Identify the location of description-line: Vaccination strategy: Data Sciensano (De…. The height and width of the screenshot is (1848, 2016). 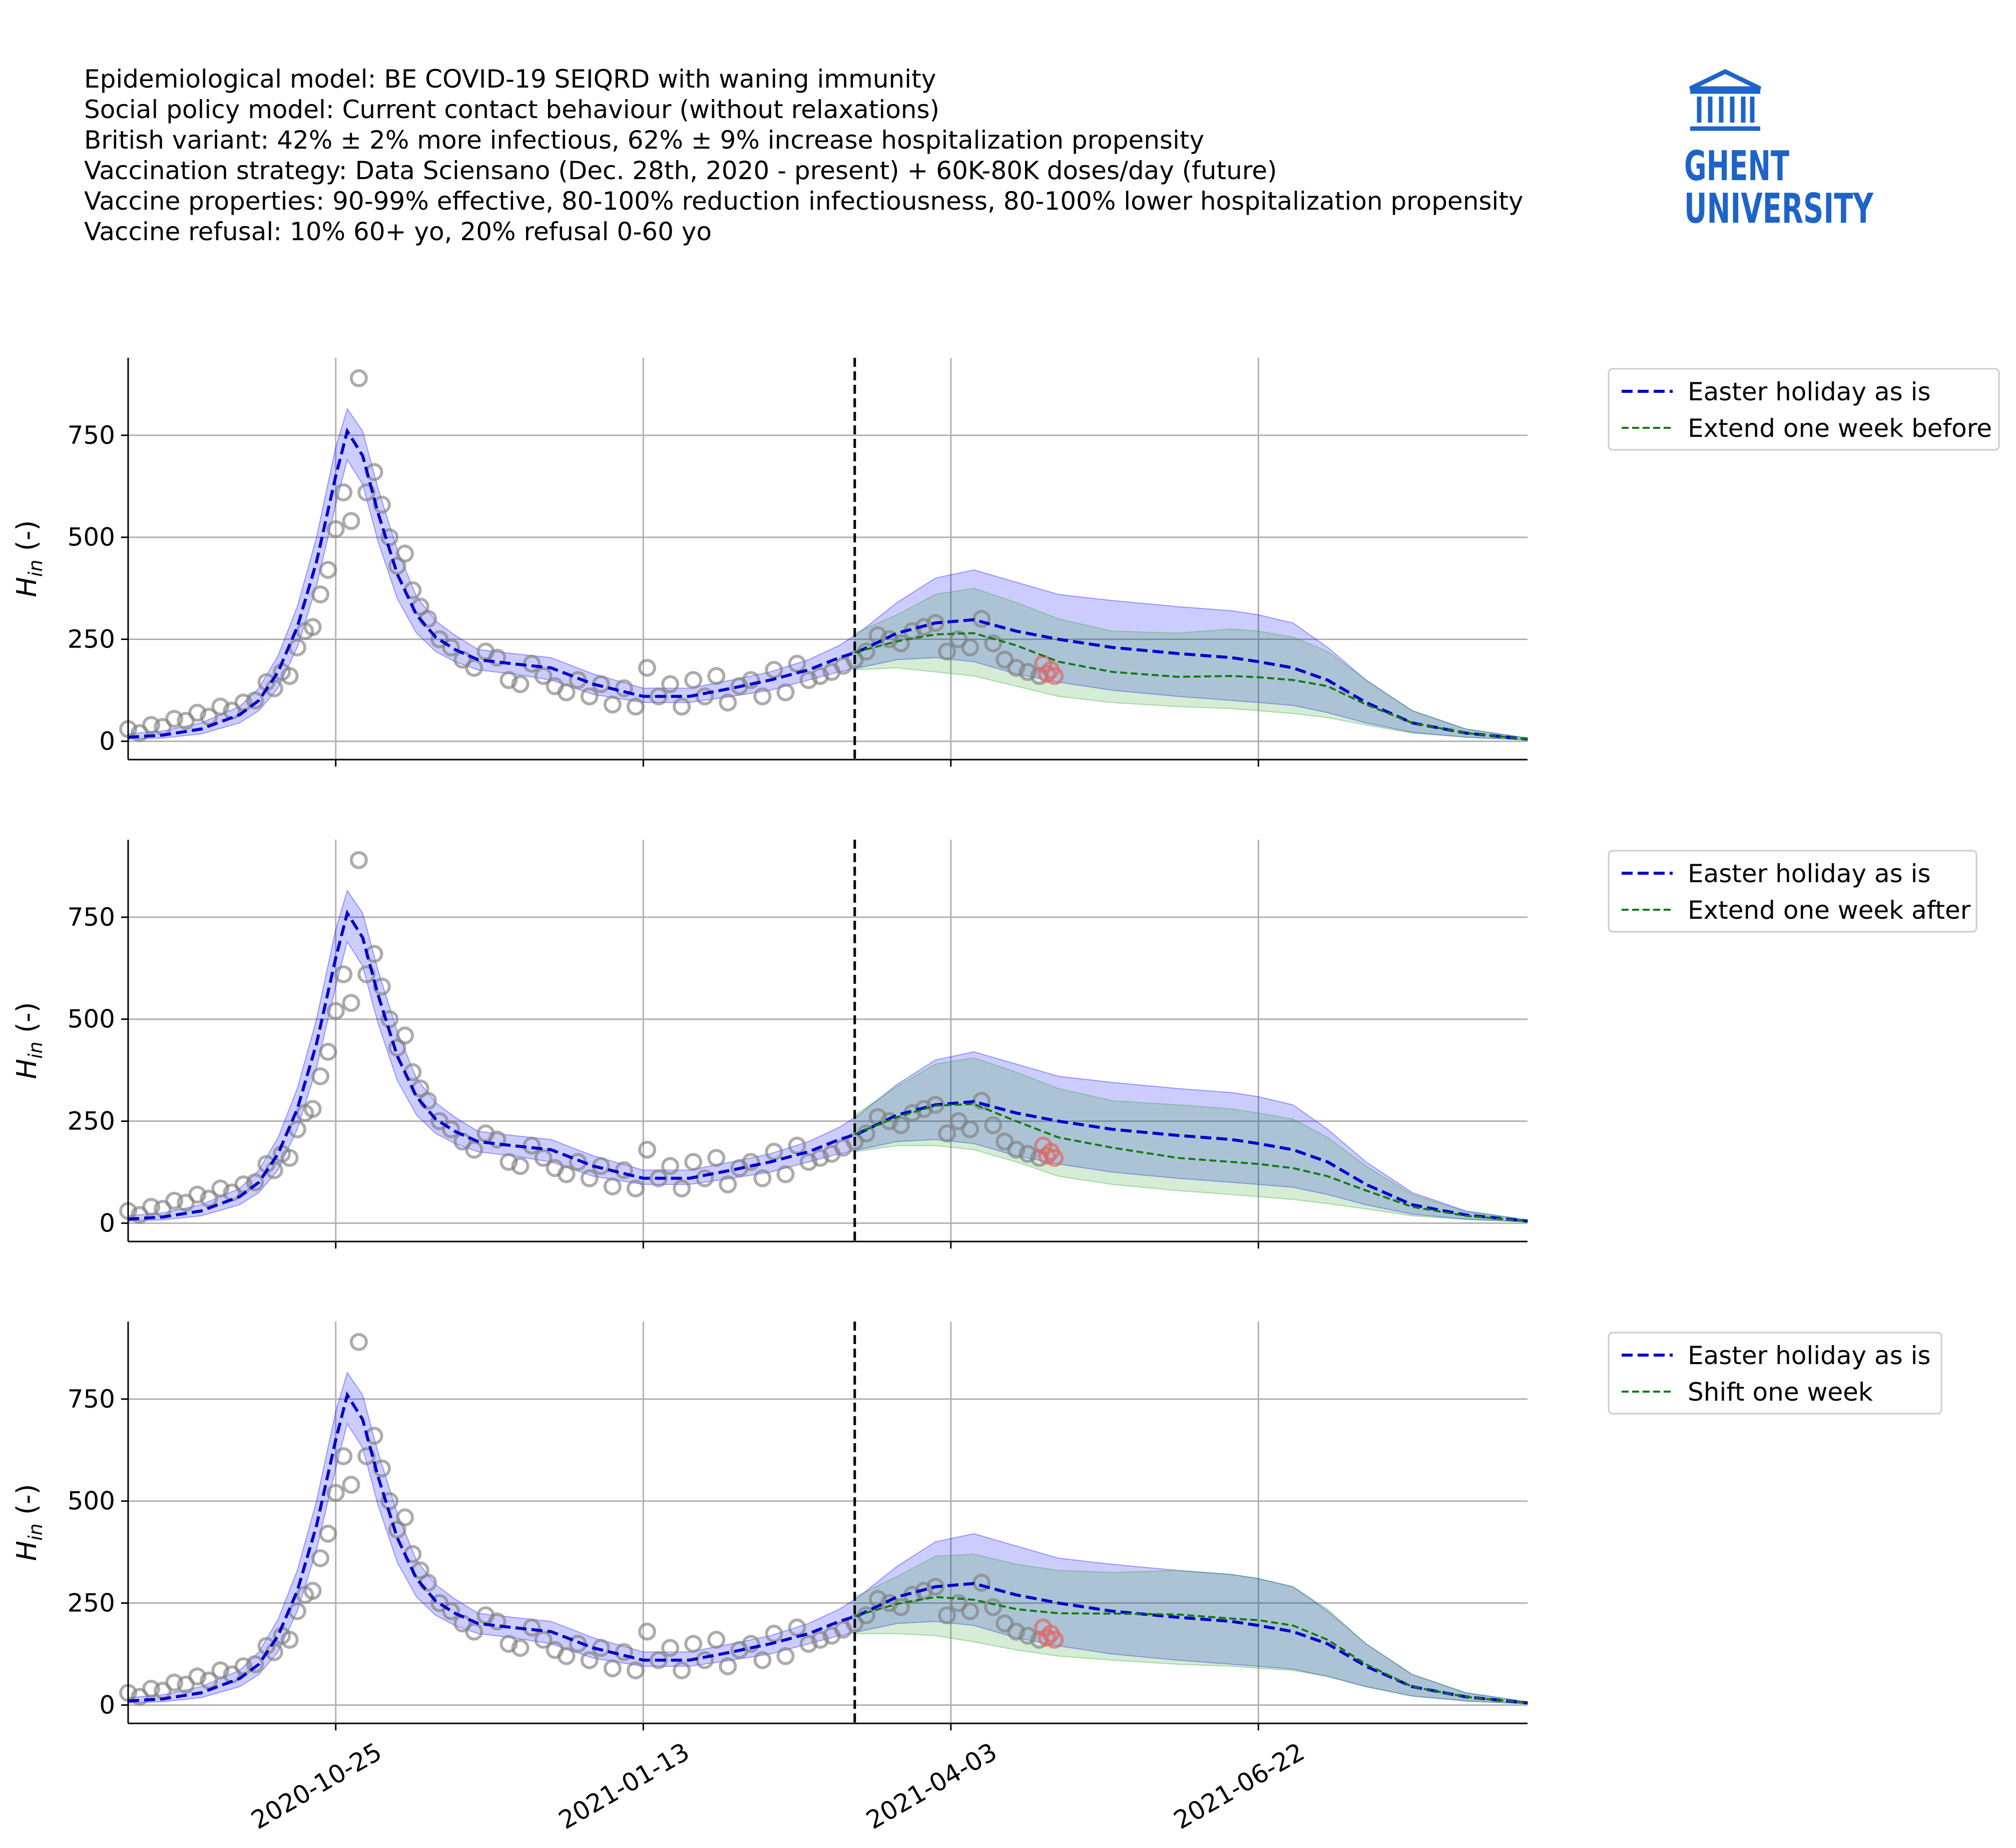
(680, 170).